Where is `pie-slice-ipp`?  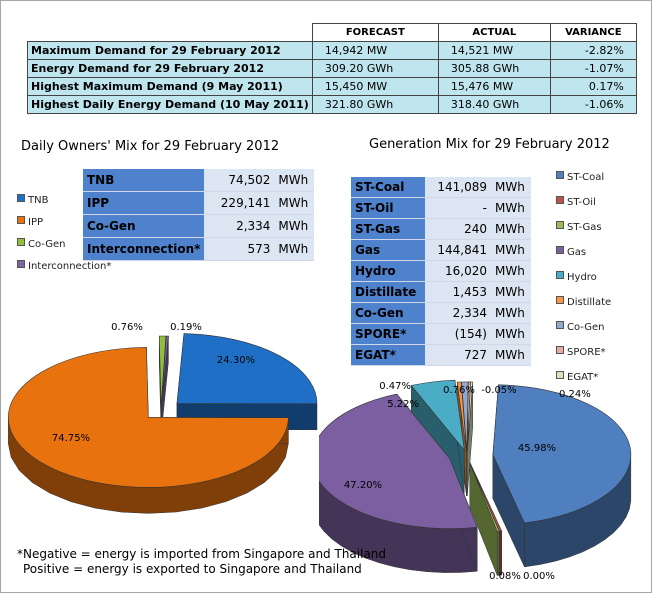
pie-slice-ipp is located at coordinates (148, 417).